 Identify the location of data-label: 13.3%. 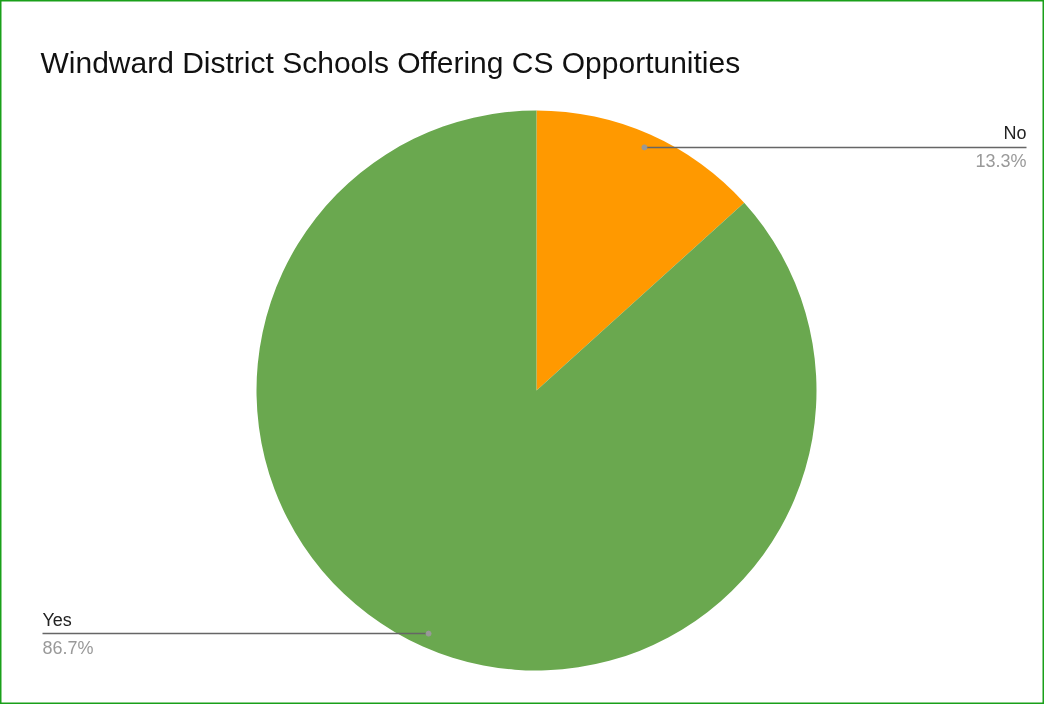
(1001, 161).